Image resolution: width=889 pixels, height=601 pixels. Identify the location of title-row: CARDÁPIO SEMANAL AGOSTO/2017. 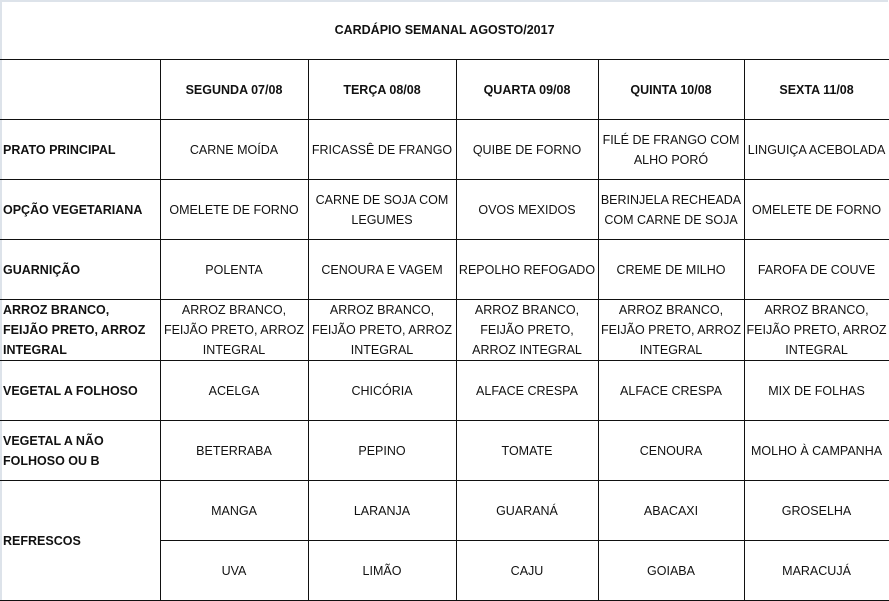
(444, 30).